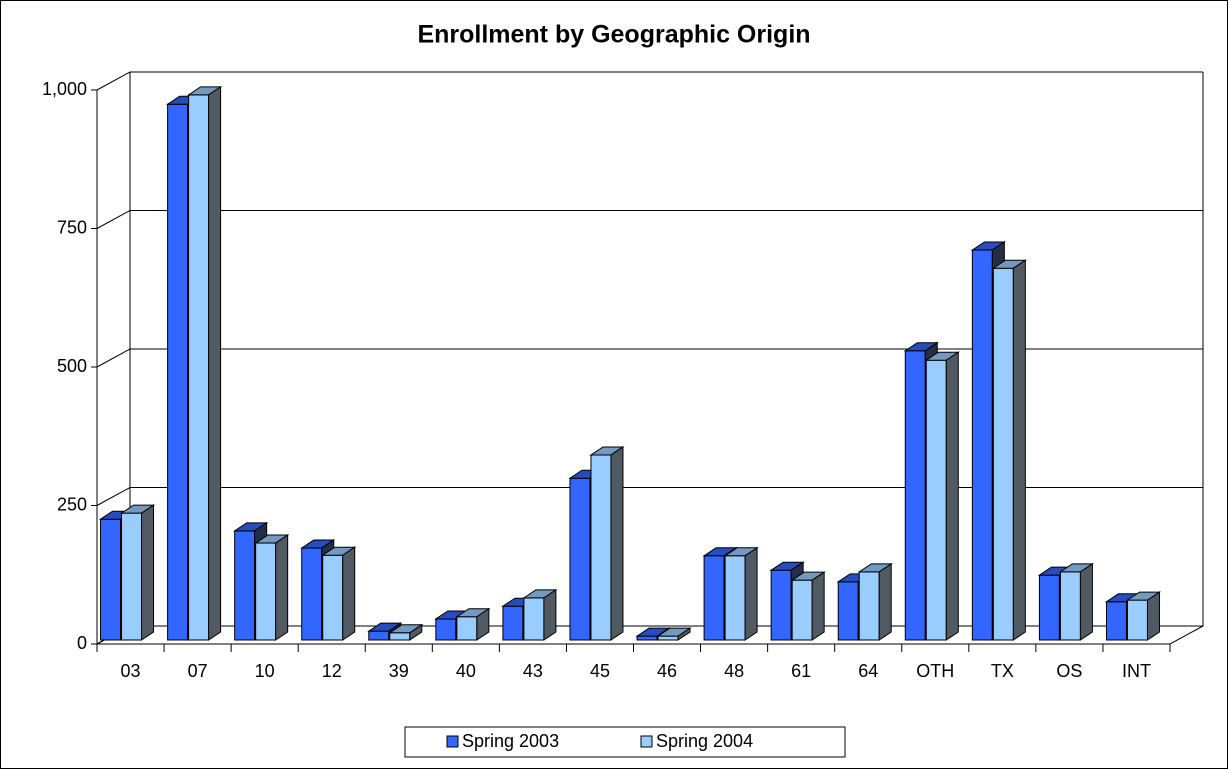 This screenshot has height=769, width=1228. I want to click on x-tick-label: 40, so click(466, 671).